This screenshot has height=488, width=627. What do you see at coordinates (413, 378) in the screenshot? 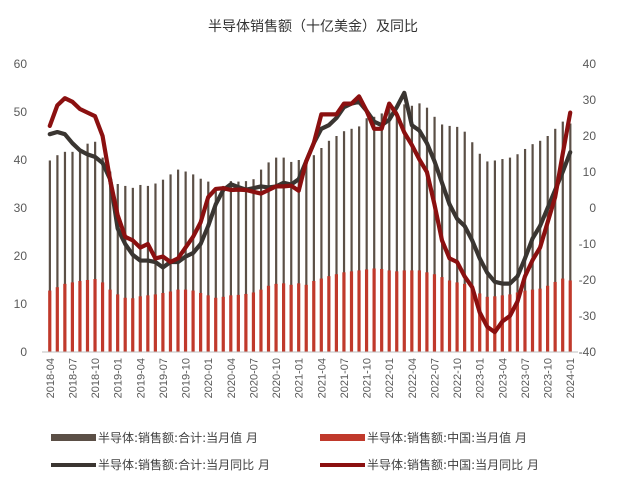
I see `x-tick-label: 2022-04` at bounding box center [413, 378].